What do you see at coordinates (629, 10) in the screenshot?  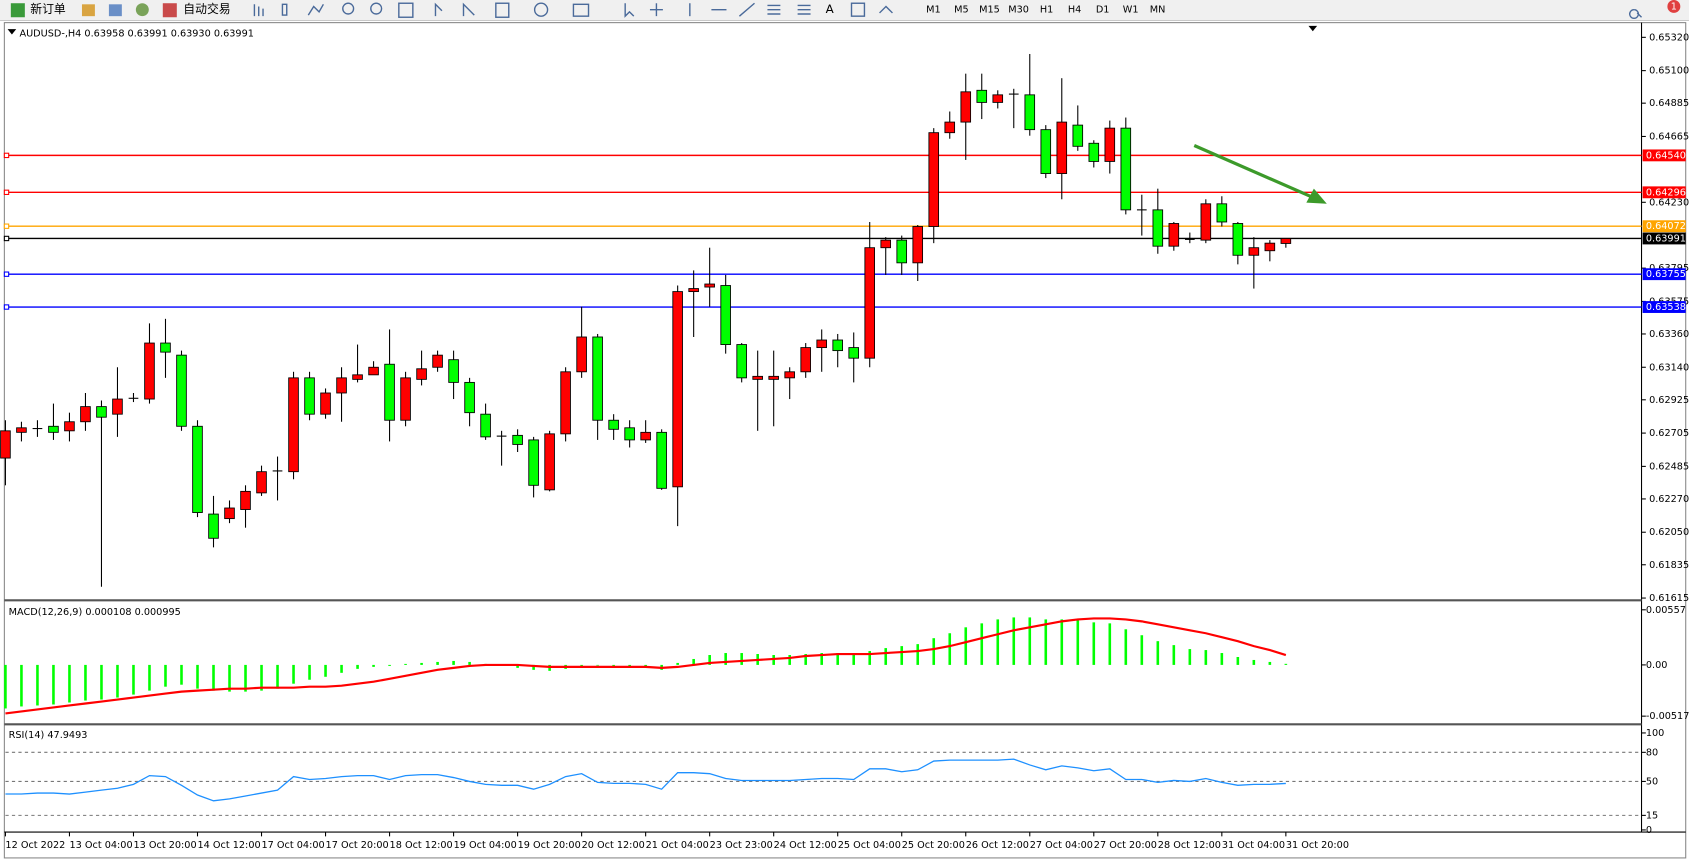 I see `cursor-icon` at bounding box center [629, 10].